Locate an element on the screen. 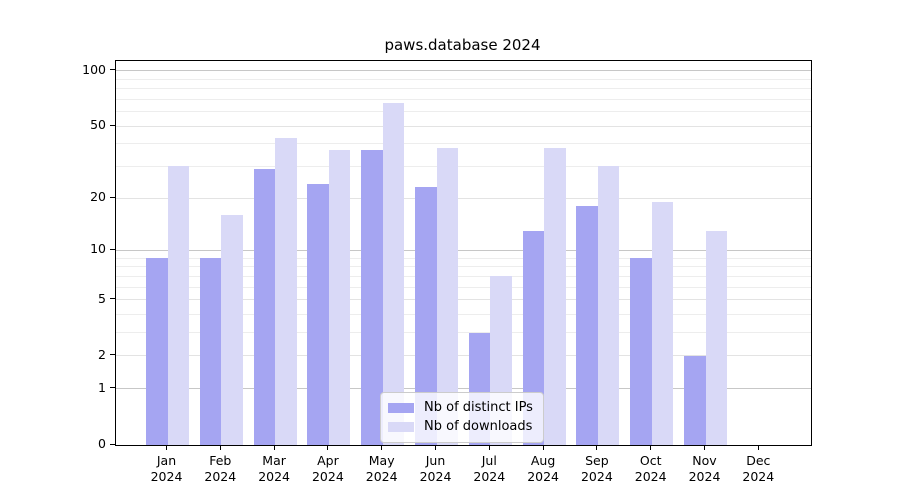 The height and width of the screenshot is (500, 900). x-tick-label-jul: Jul 2024 is located at coordinates (489, 469).